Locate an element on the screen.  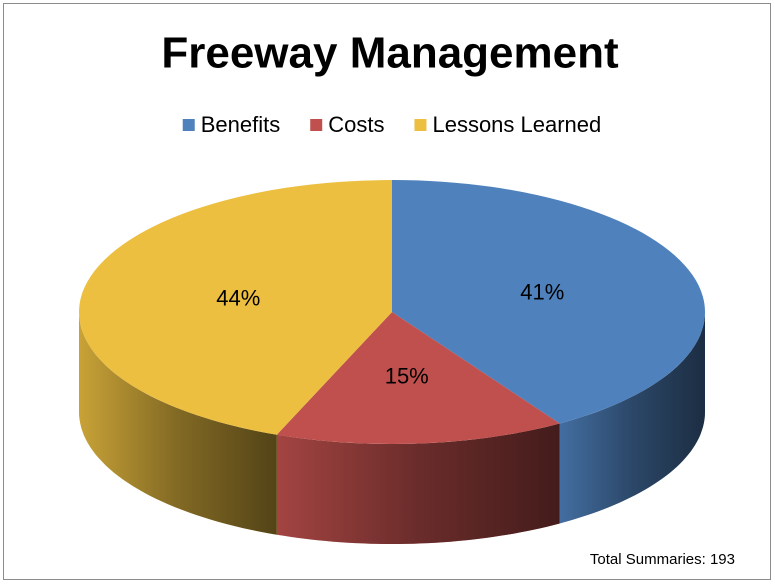
data-label: 41% is located at coordinates (542, 291).